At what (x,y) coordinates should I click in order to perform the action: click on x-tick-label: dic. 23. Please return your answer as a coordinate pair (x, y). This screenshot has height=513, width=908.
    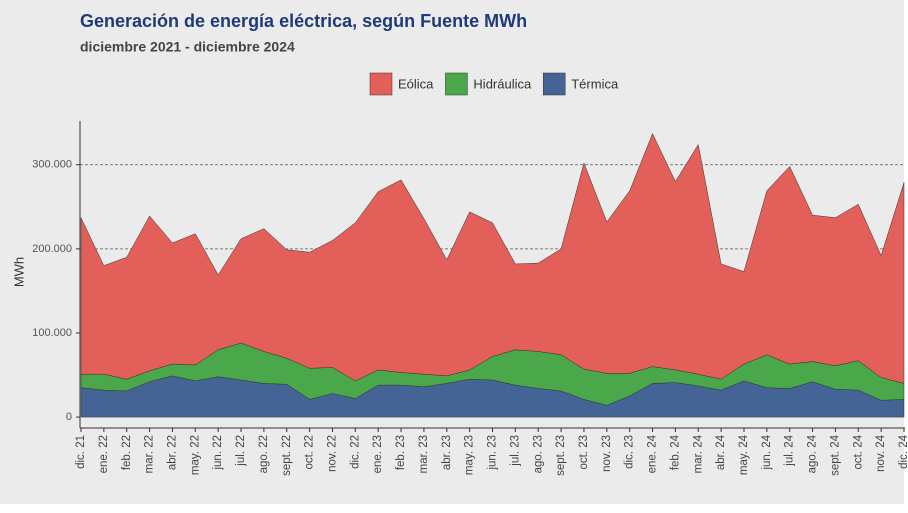
    Looking at the image, I should click on (630, 452).